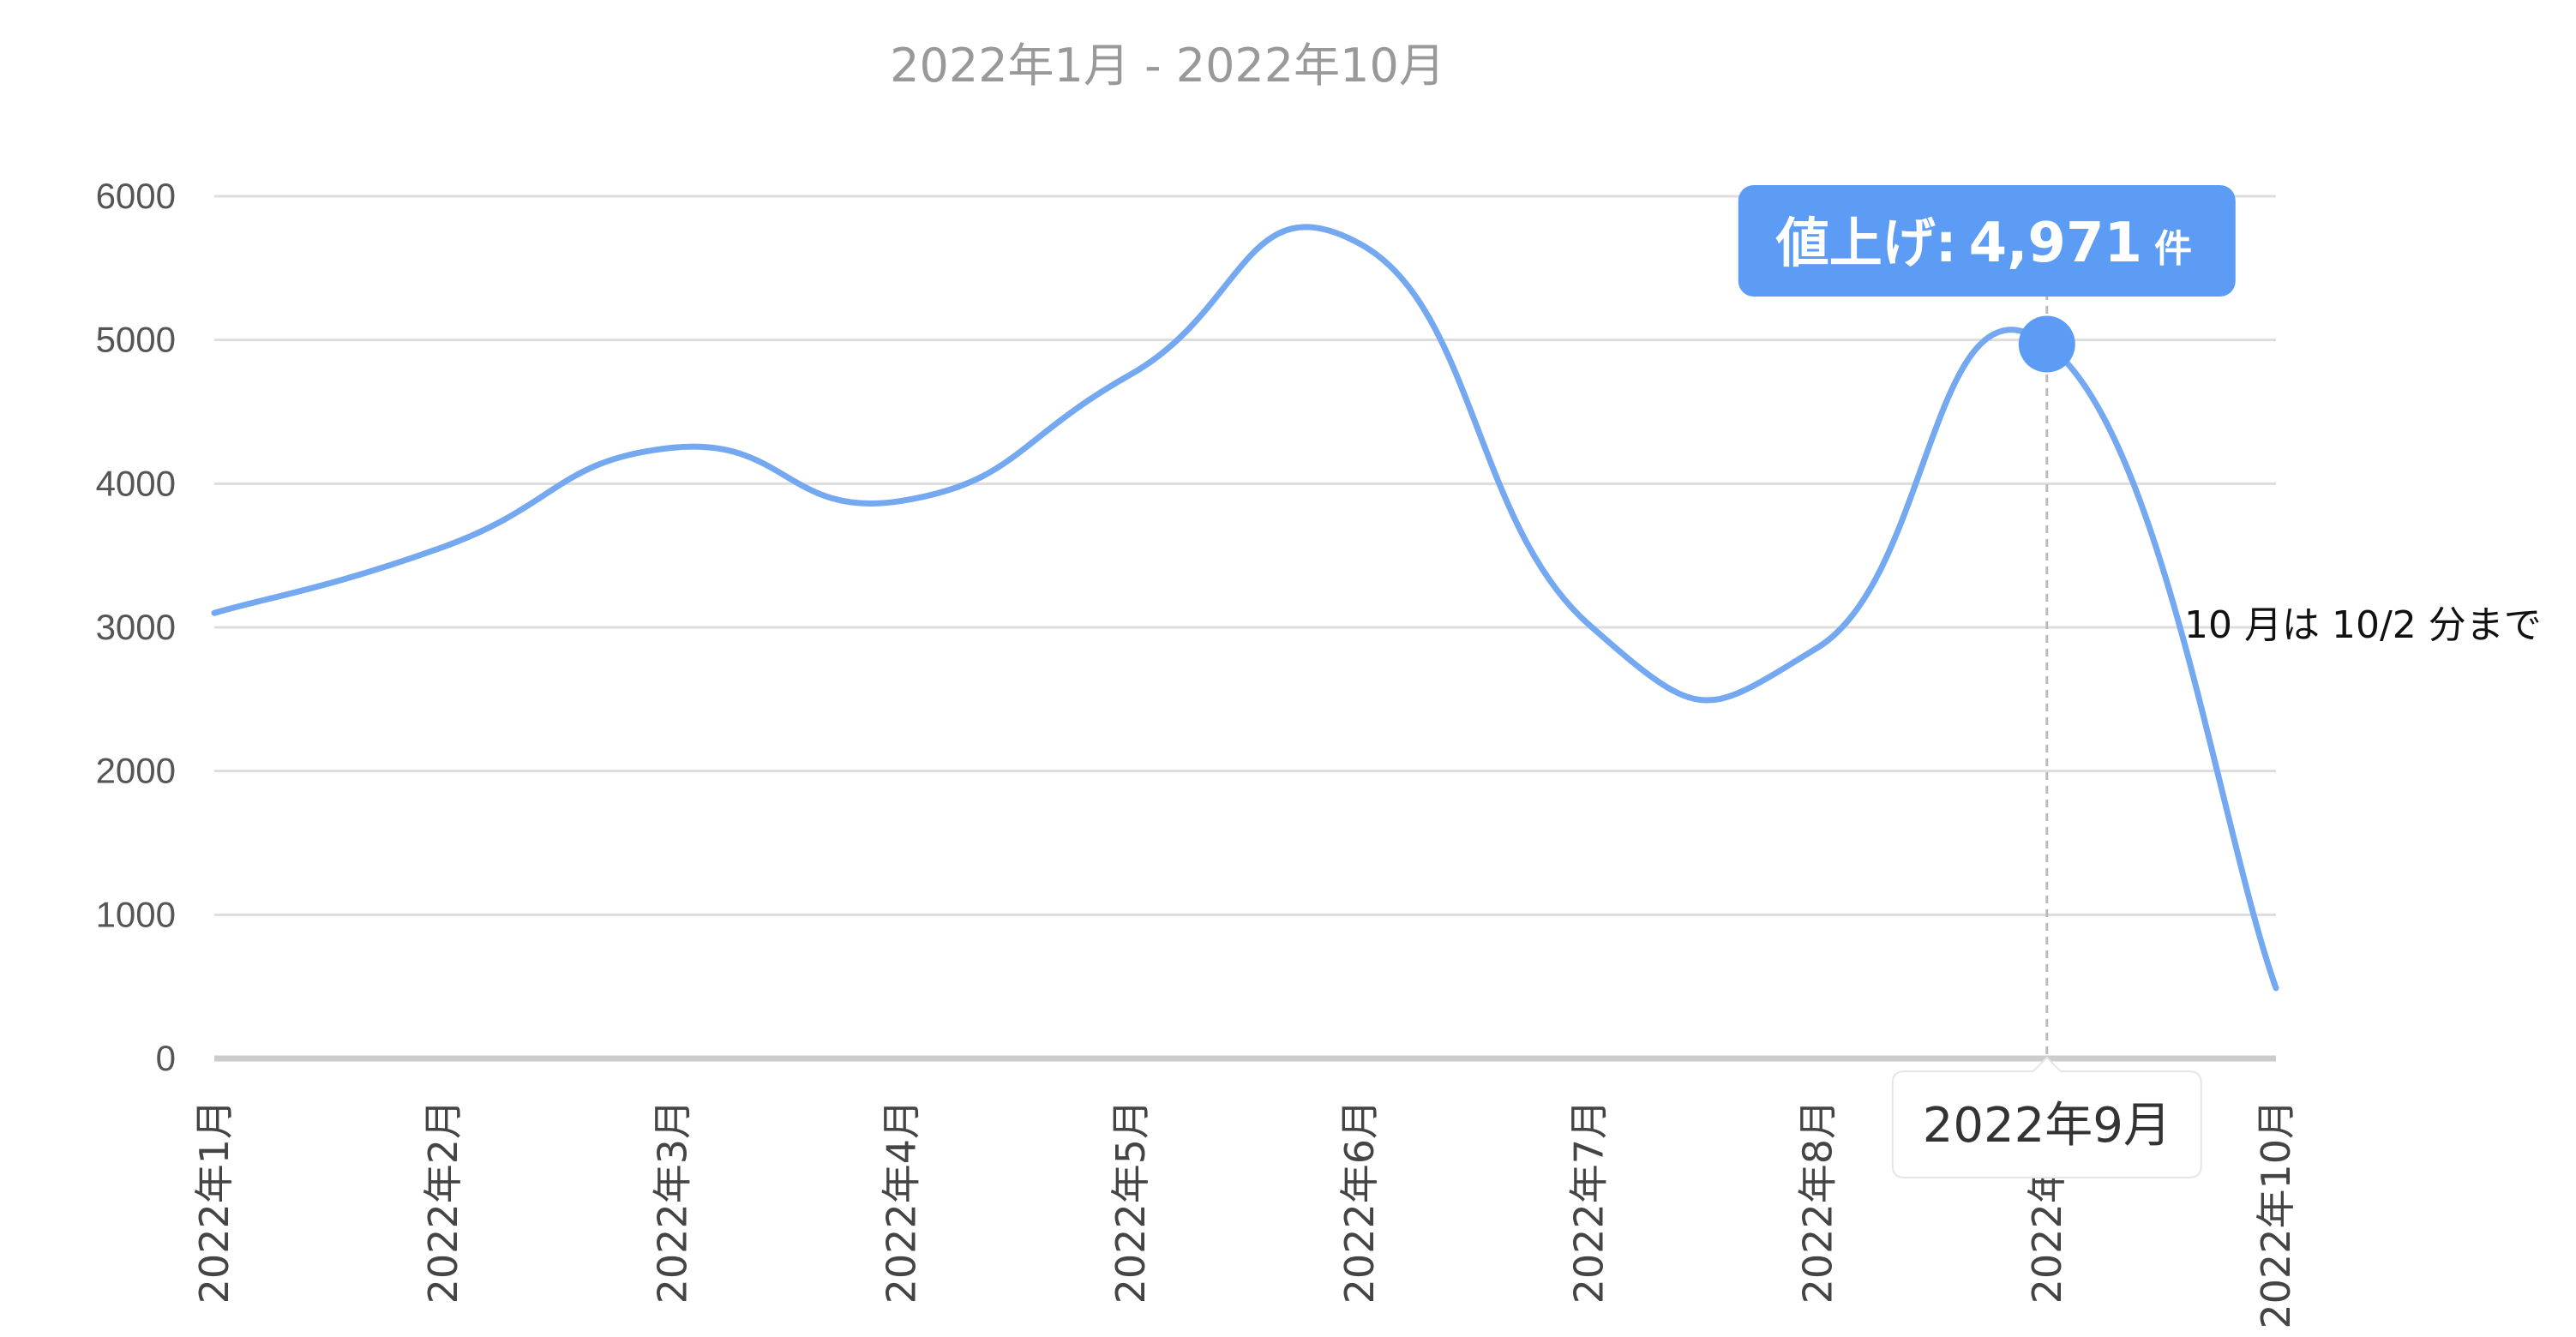 The height and width of the screenshot is (1337, 2576). What do you see at coordinates (166, 1058) in the screenshot?
I see `y-tick-label: 0` at bounding box center [166, 1058].